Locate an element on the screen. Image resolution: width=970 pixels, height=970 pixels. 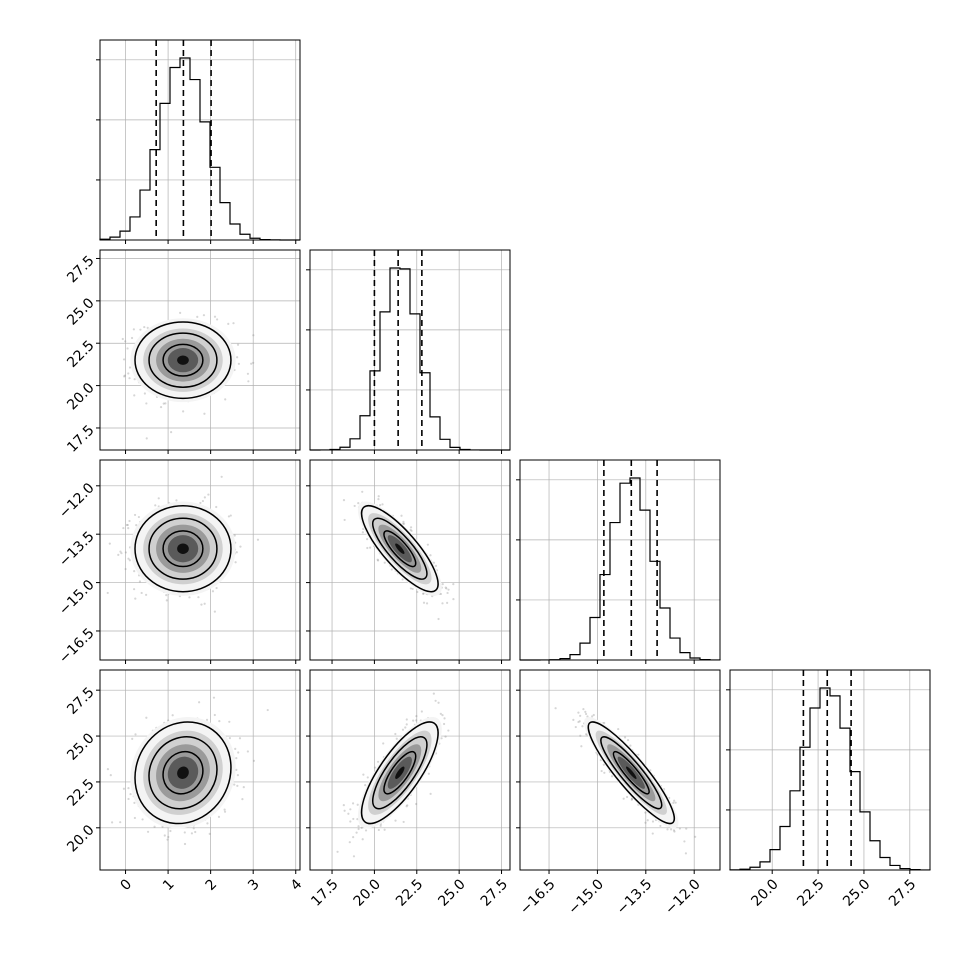
x-tick-label-3-3: 27.5 is located at coordinates (902, 892).